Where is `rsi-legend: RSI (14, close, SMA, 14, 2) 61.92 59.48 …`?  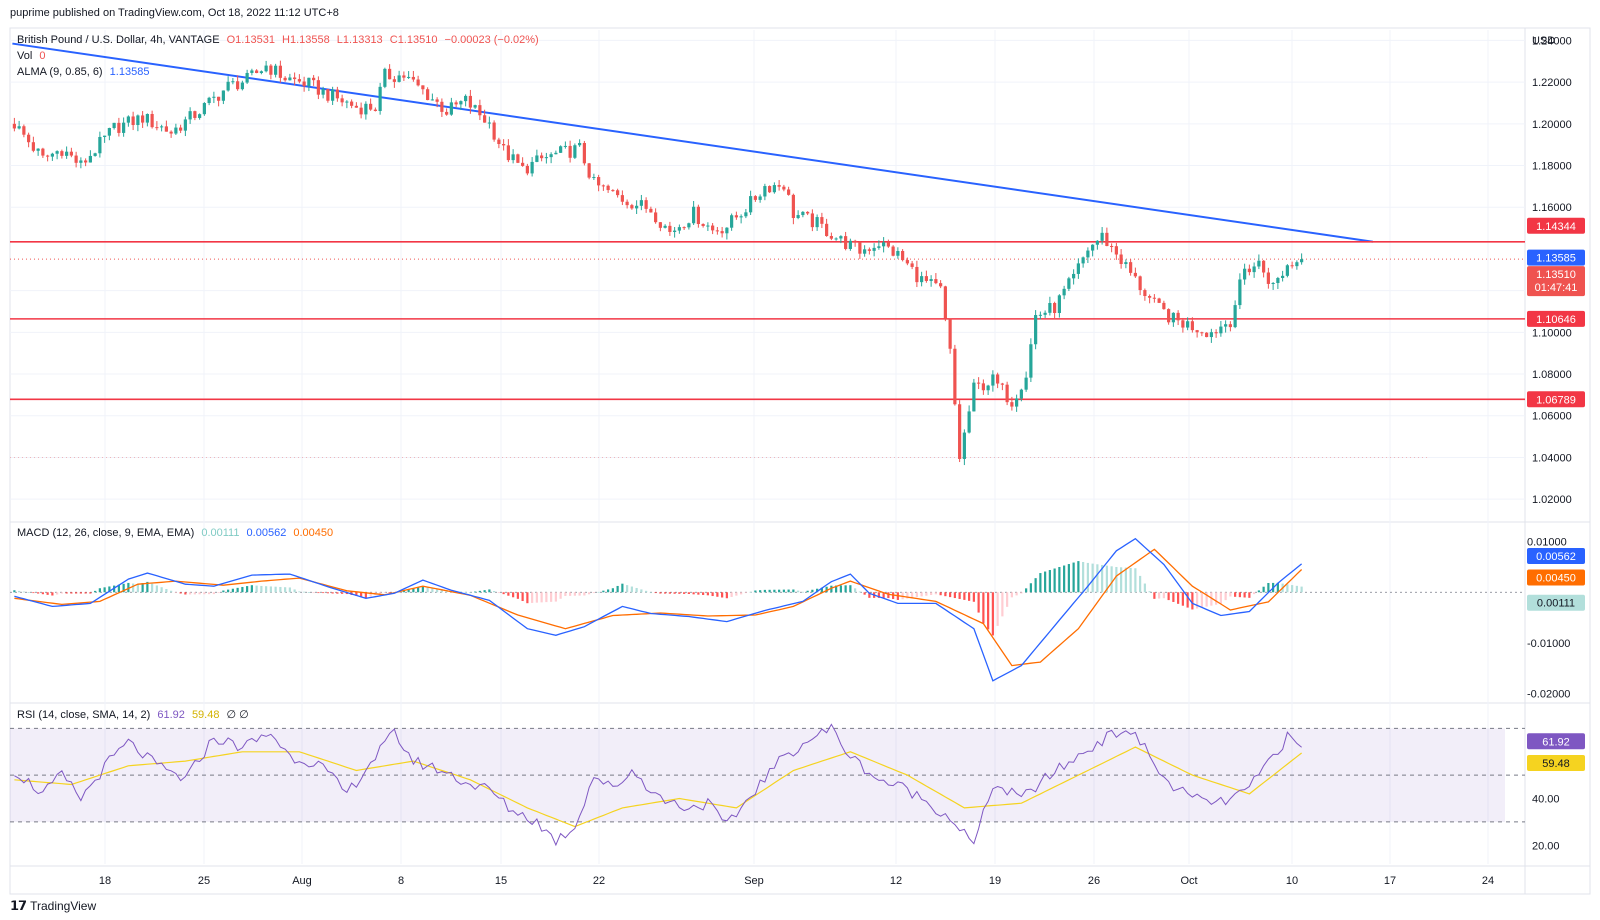
rsi-legend: RSI (14, close, SMA, 14, 2) 61.92 59.48 … is located at coordinates (135, 714).